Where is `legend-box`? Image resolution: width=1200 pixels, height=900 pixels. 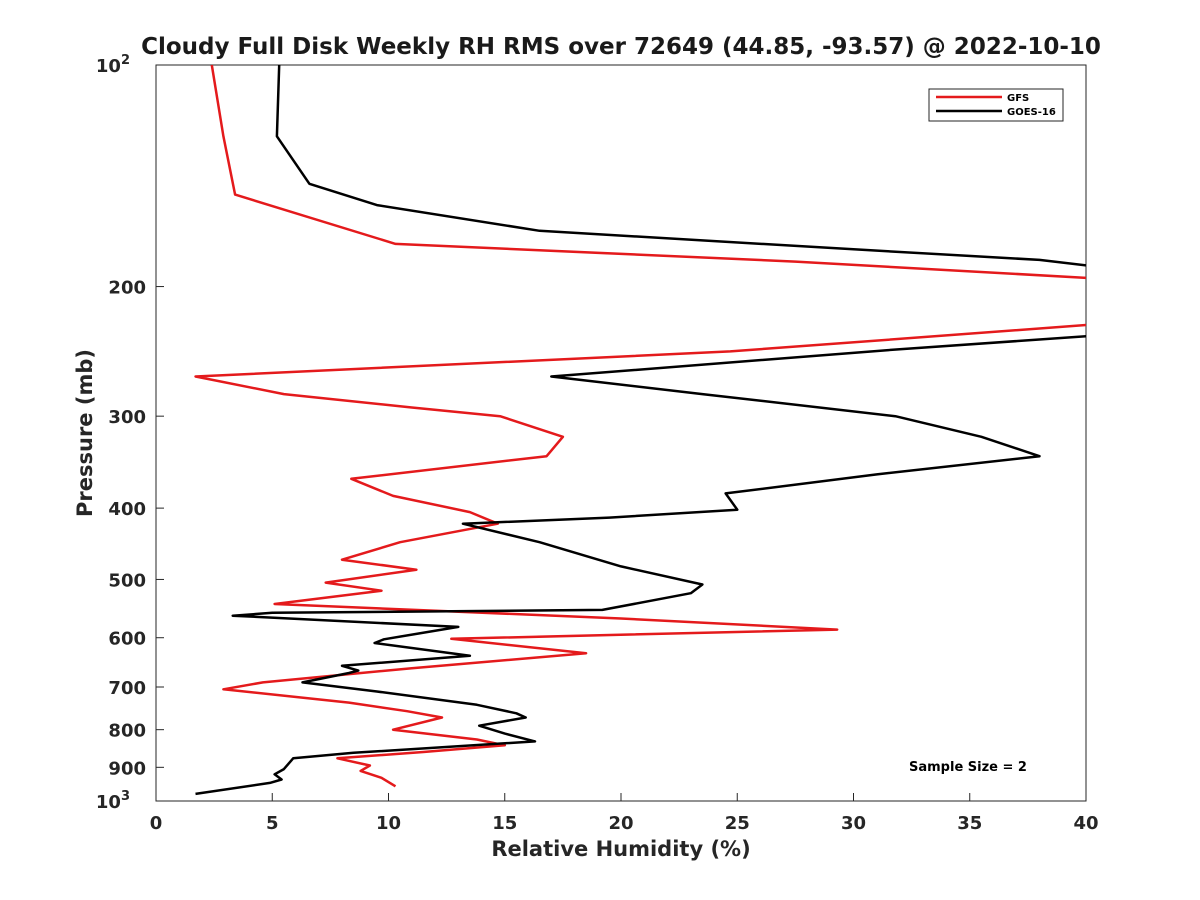 legend-box is located at coordinates (996, 105).